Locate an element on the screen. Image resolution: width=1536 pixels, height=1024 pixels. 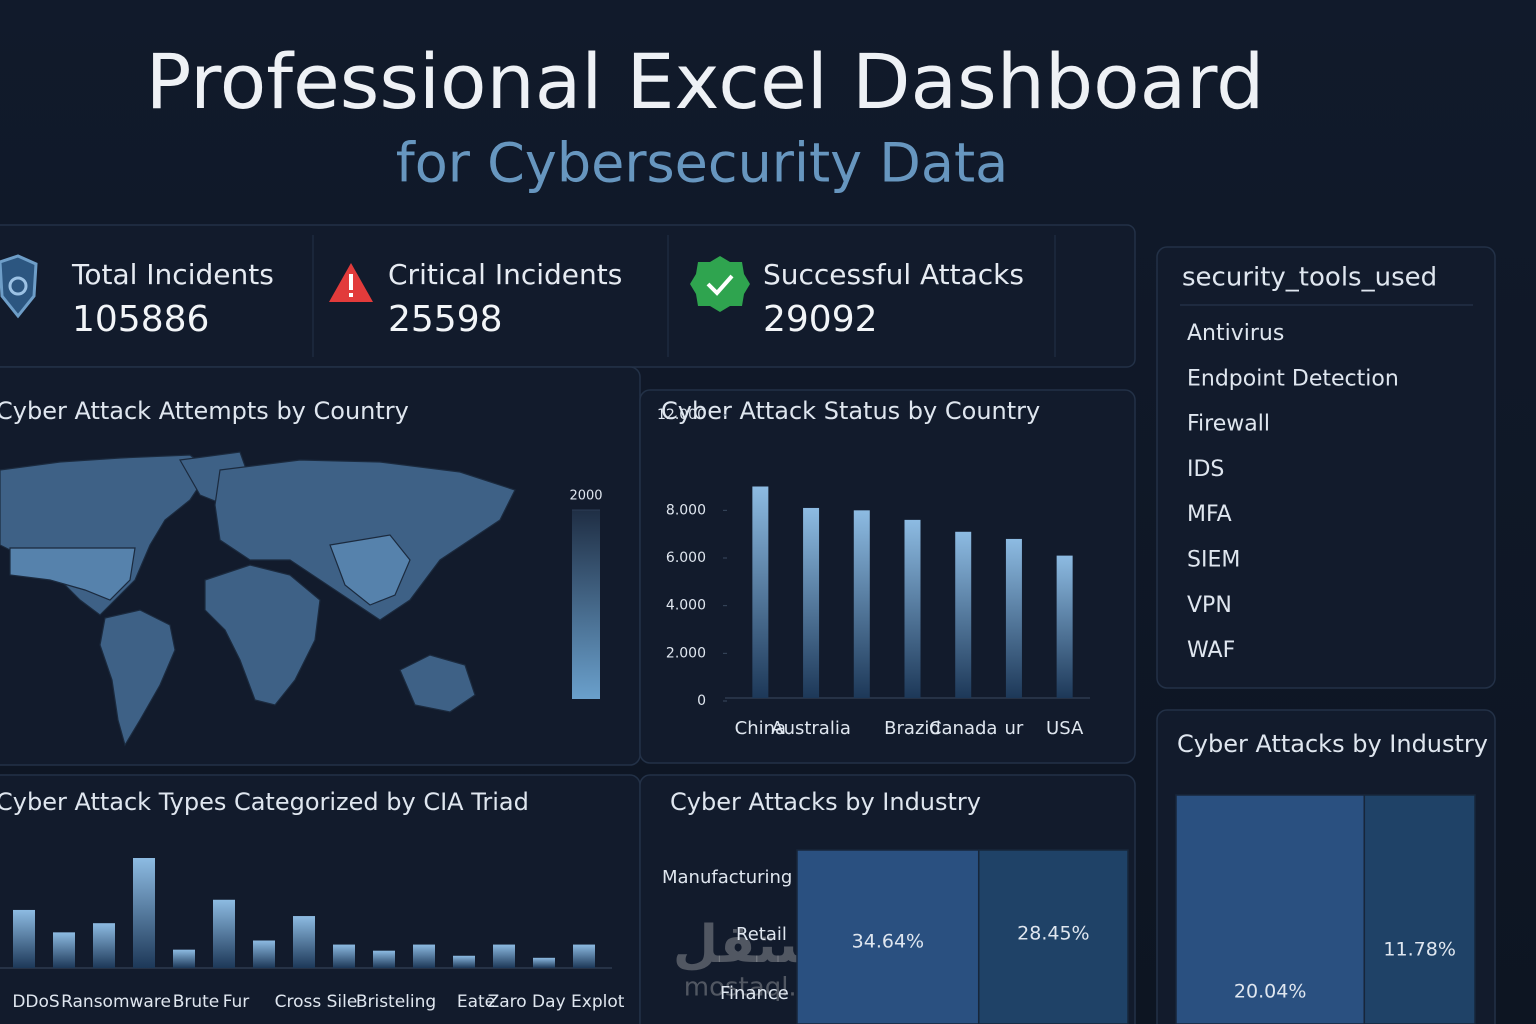
x-tick-label: Canada is located at coordinates (963, 728).